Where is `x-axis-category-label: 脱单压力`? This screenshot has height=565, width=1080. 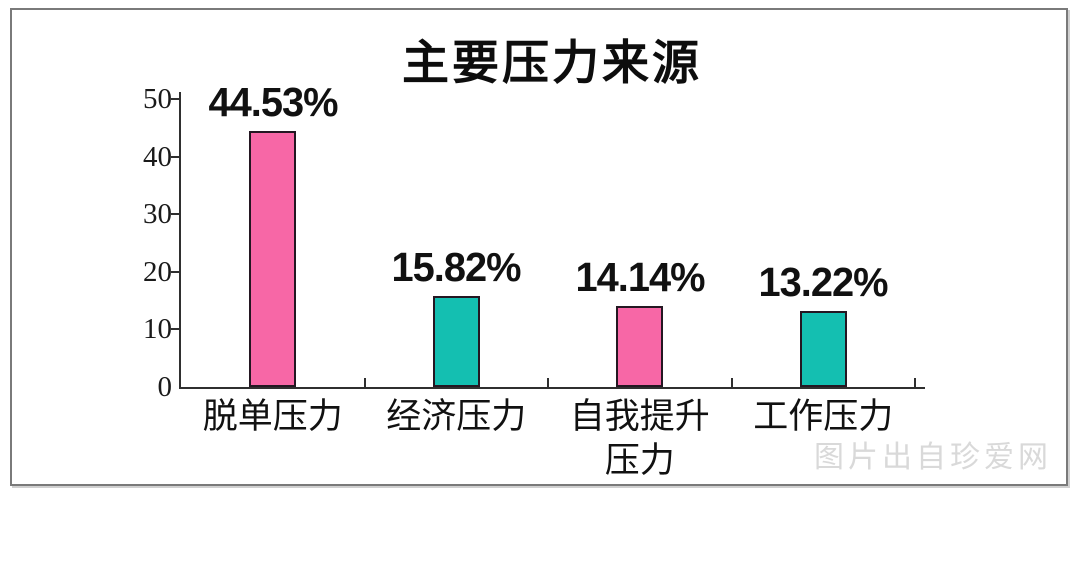 x-axis-category-label: 脱单压力 is located at coordinates (272, 416).